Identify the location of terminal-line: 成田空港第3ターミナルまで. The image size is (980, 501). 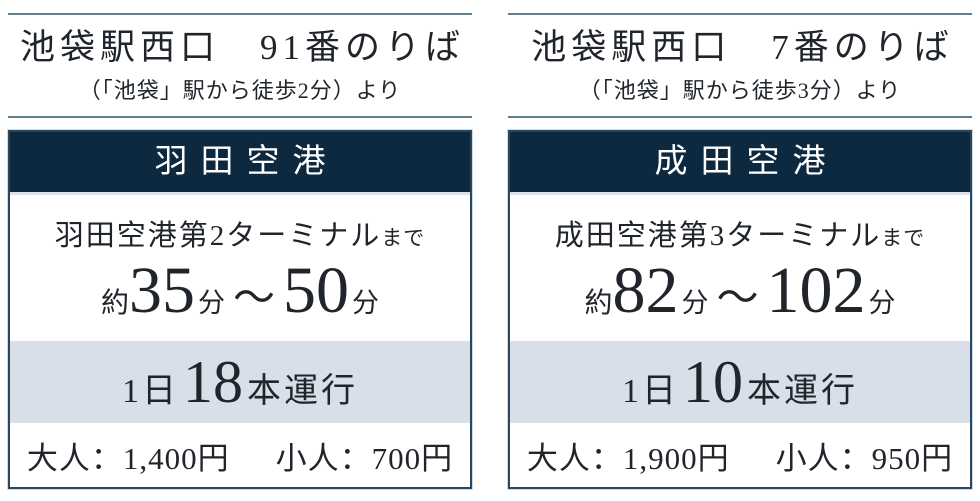
(740, 233).